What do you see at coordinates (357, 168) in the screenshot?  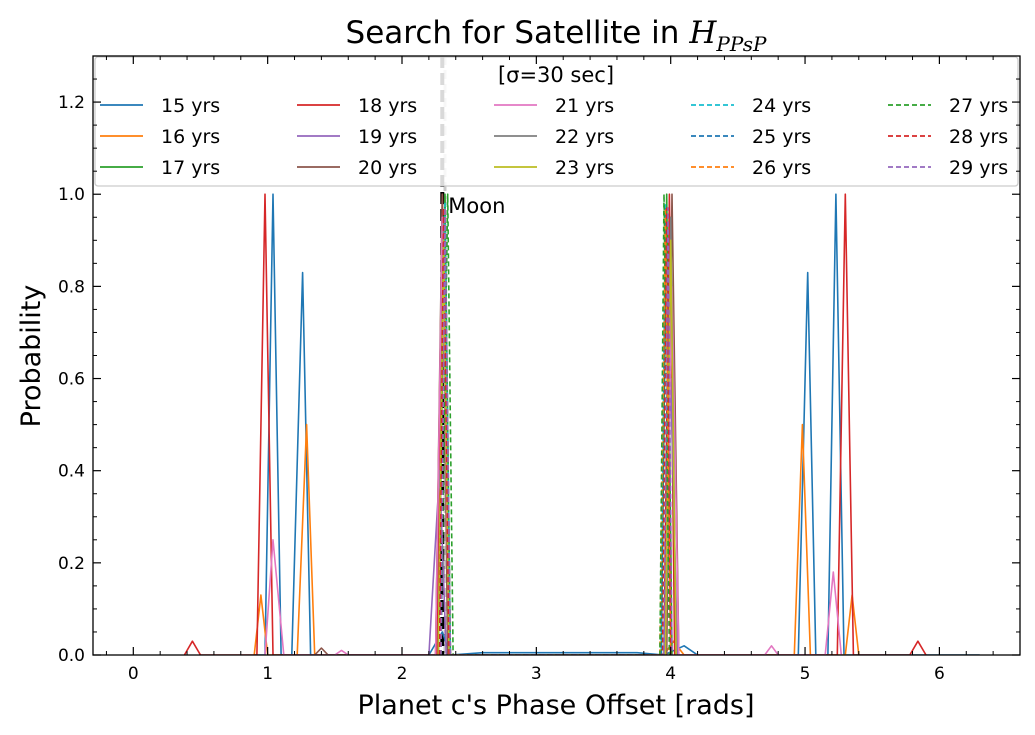 I see `legend-item: 20 yrs` at bounding box center [357, 168].